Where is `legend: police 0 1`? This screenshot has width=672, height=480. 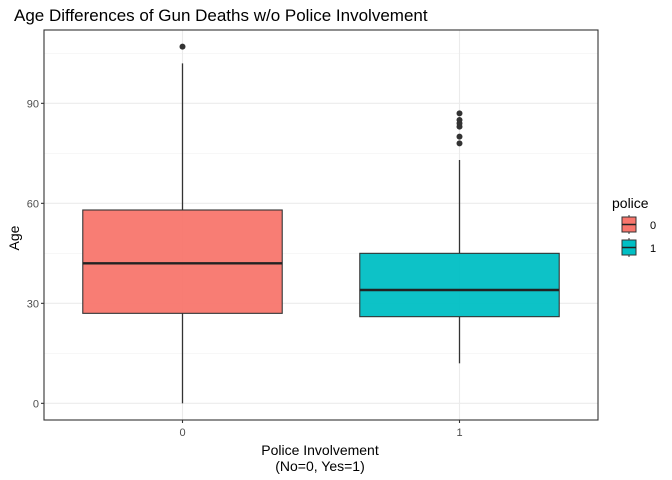 legend: police 0 1 is located at coordinates (634, 226).